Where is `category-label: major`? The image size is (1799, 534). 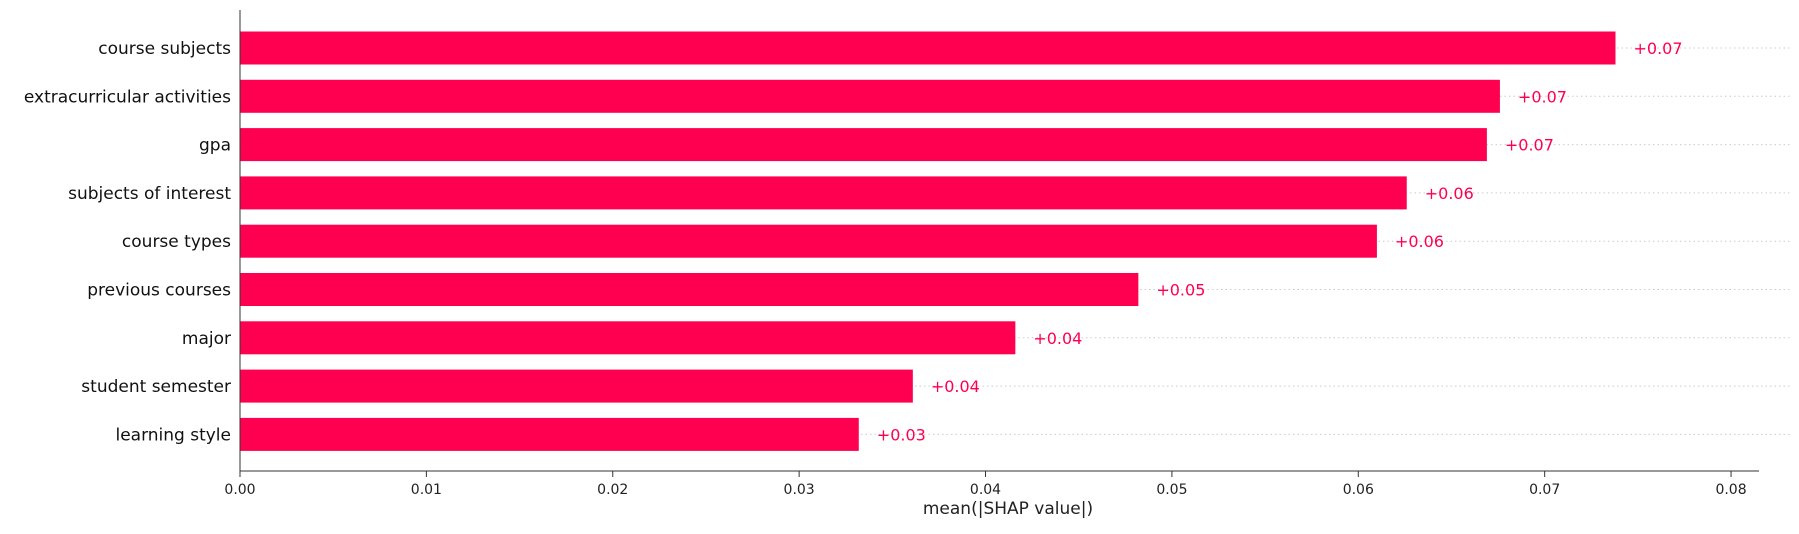 category-label: major is located at coordinates (206, 339).